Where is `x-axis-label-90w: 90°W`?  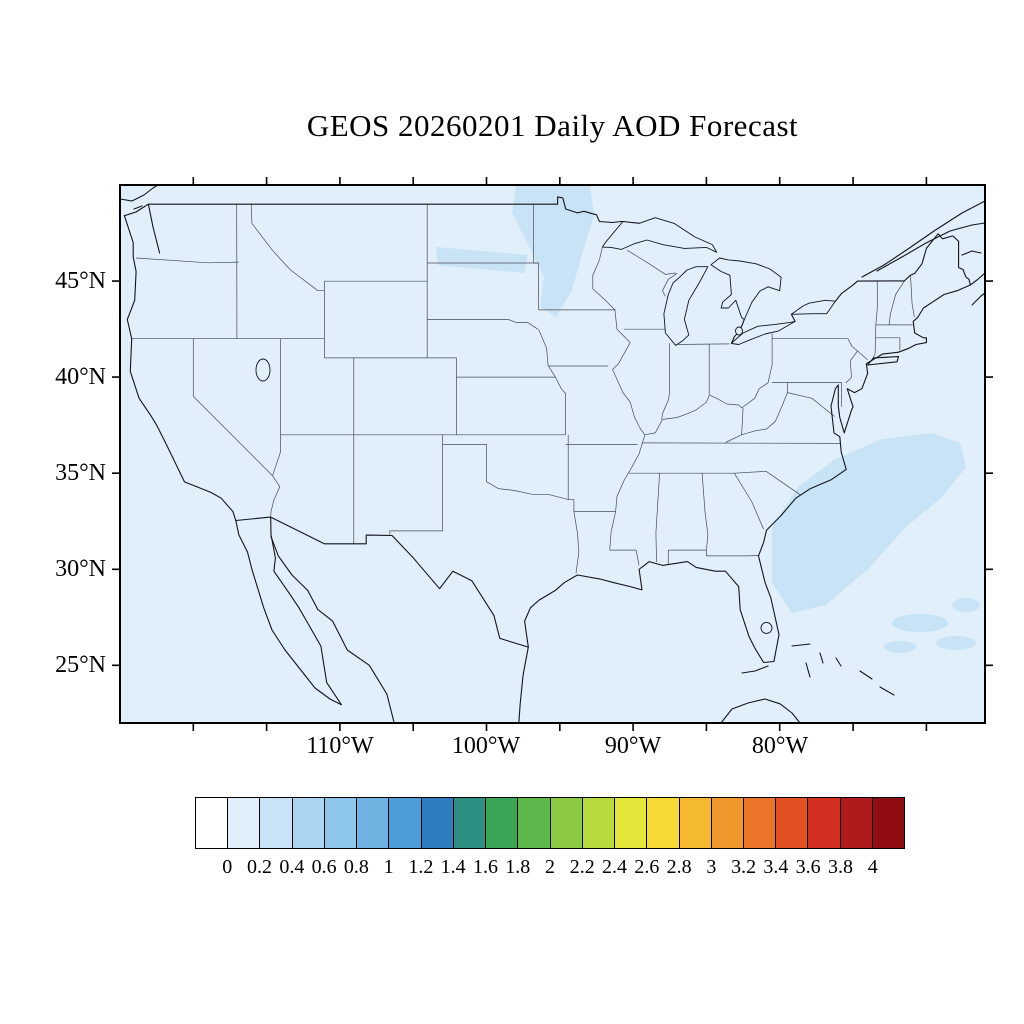
x-axis-label-90w: 90°W is located at coordinates (633, 746).